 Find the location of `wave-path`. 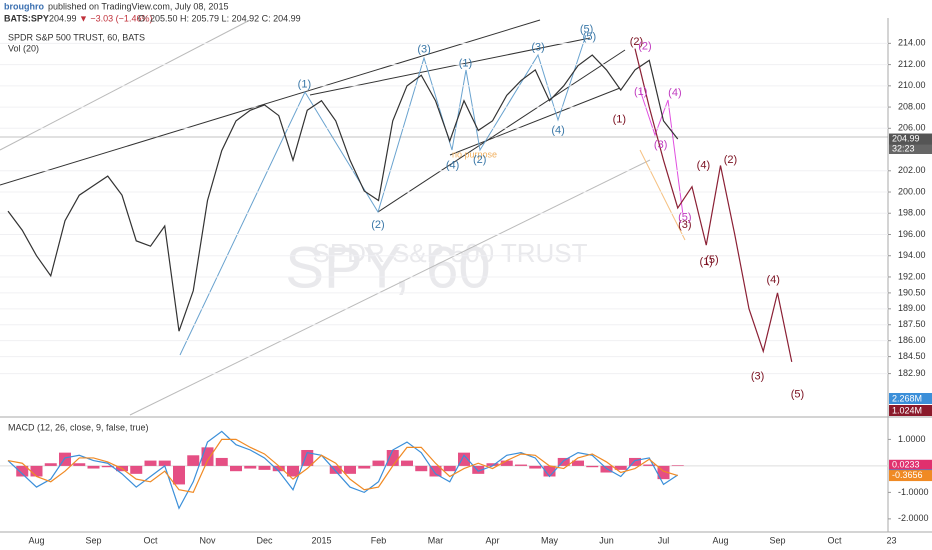

wave-path is located at coordinates (661, 152).